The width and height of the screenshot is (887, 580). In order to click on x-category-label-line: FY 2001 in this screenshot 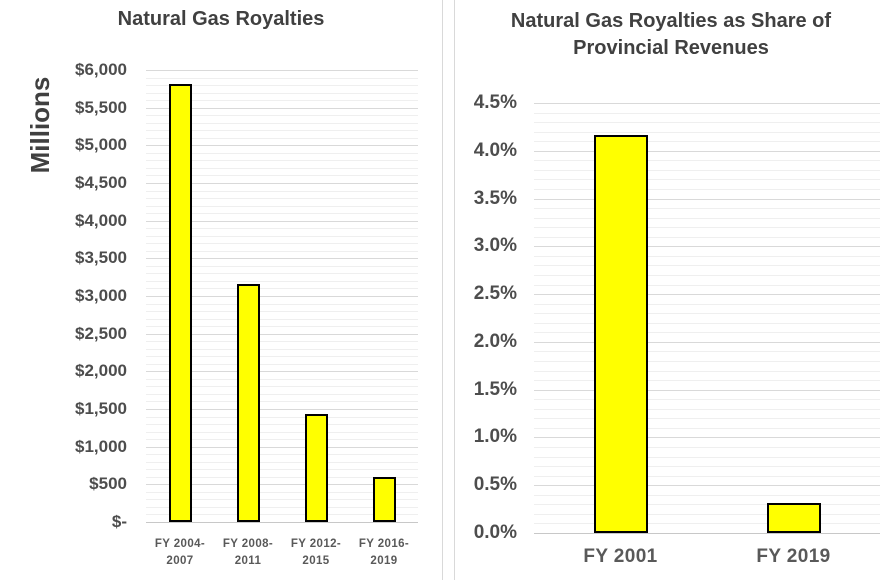, I will do `click(620, 556)`.